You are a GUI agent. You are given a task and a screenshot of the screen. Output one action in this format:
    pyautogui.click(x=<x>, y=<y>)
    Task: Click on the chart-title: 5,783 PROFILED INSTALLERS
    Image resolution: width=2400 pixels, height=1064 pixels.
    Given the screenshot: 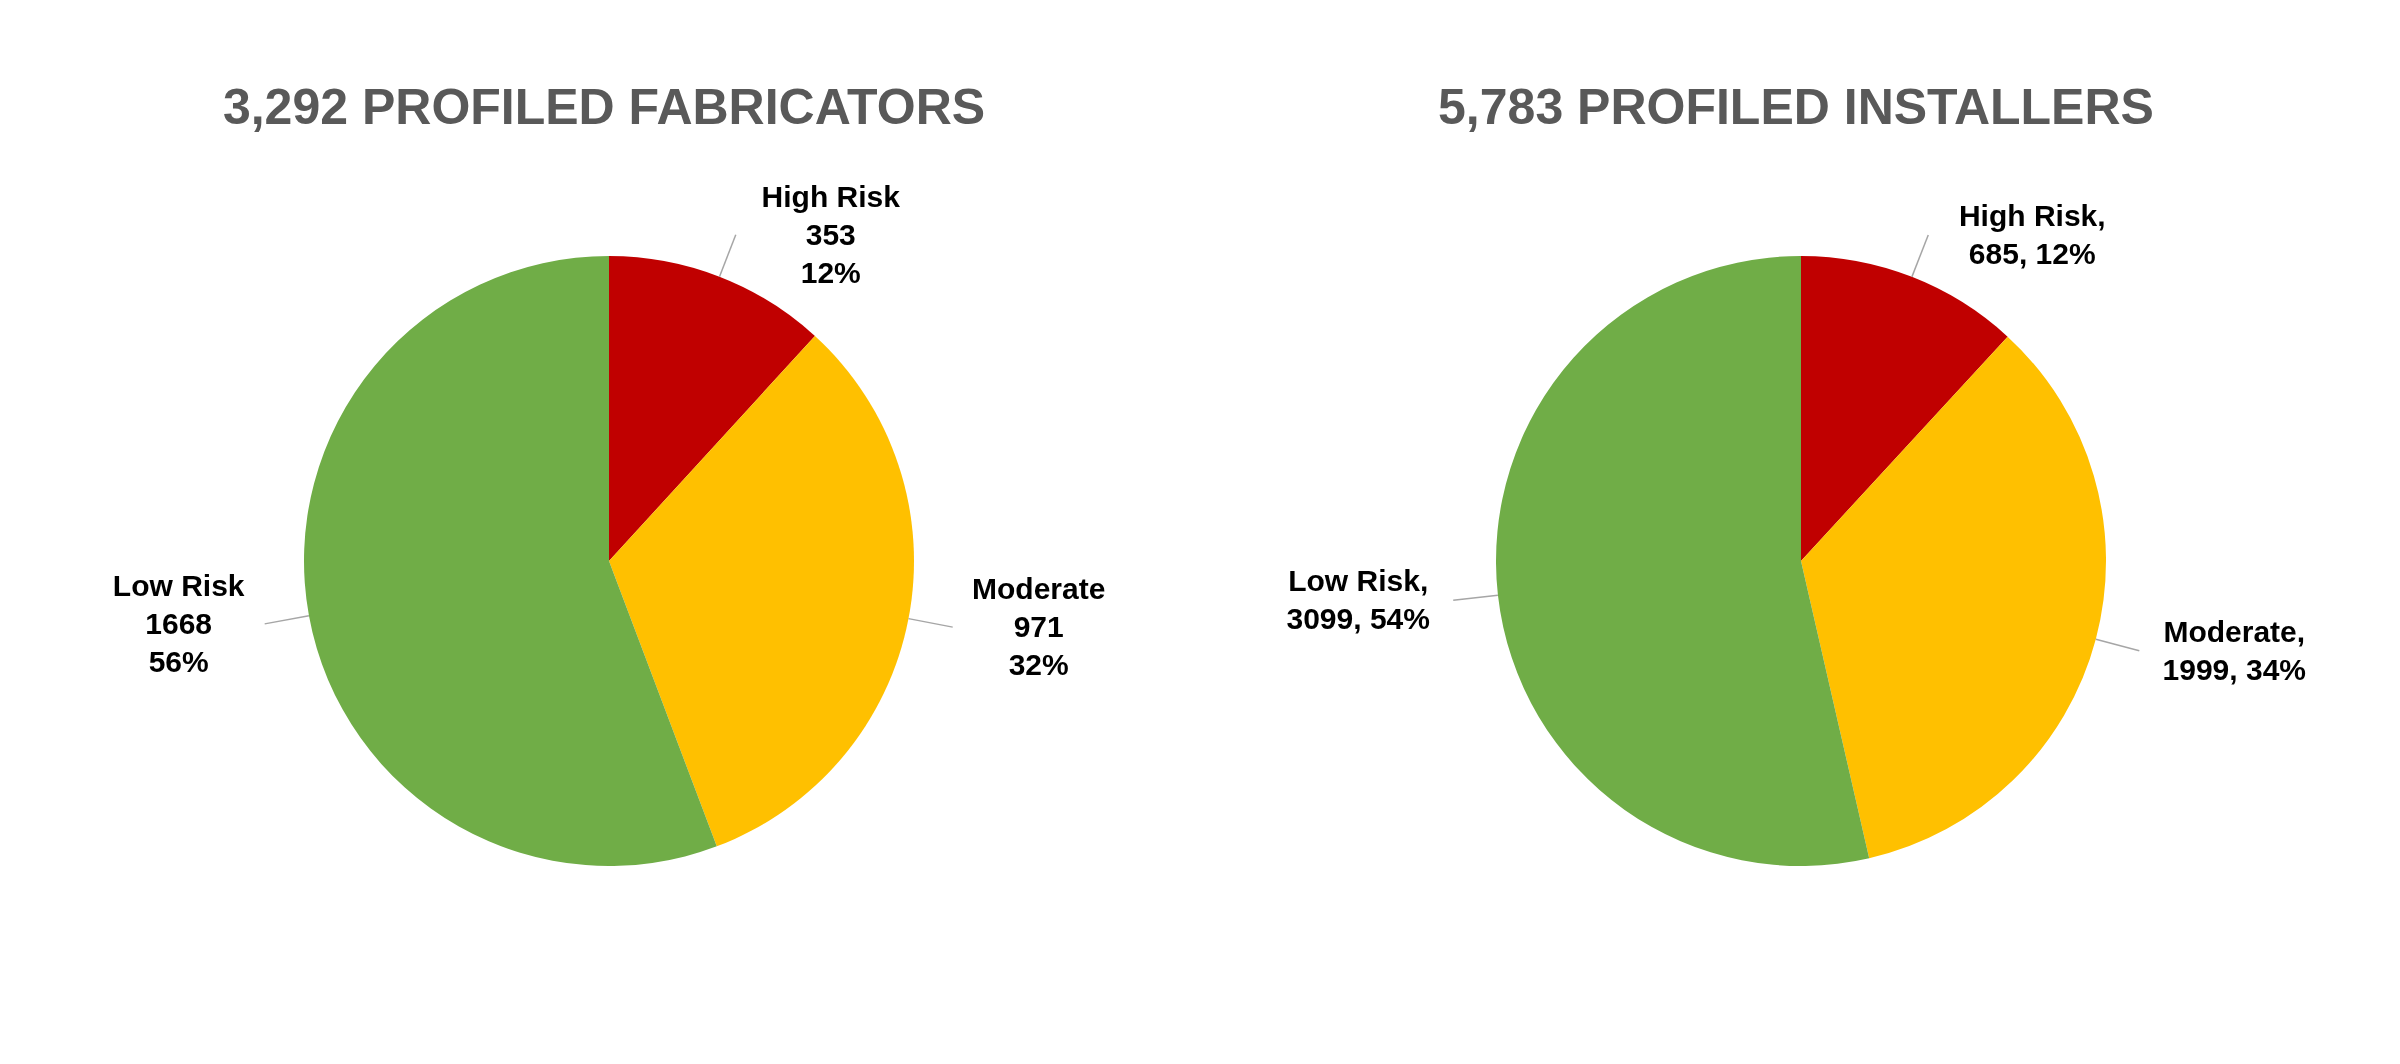 What is the action you would take?
    pyautogui.click(x=1796, y=107)
    